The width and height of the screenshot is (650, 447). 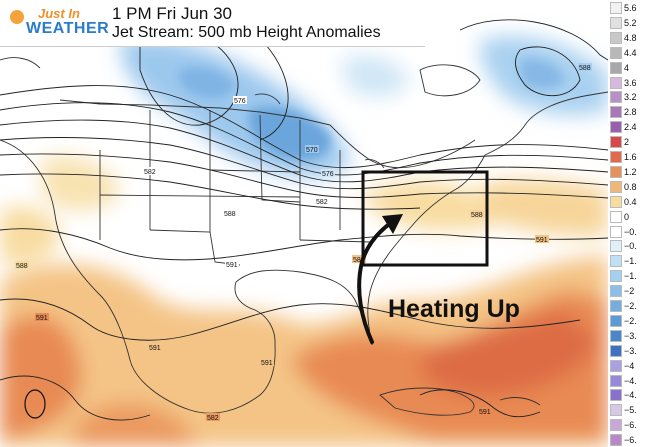 What do you see at coordinates (629, 157) in the screenshot?
I see `legend-entry: 1.6` at bounding box center [629, 157].